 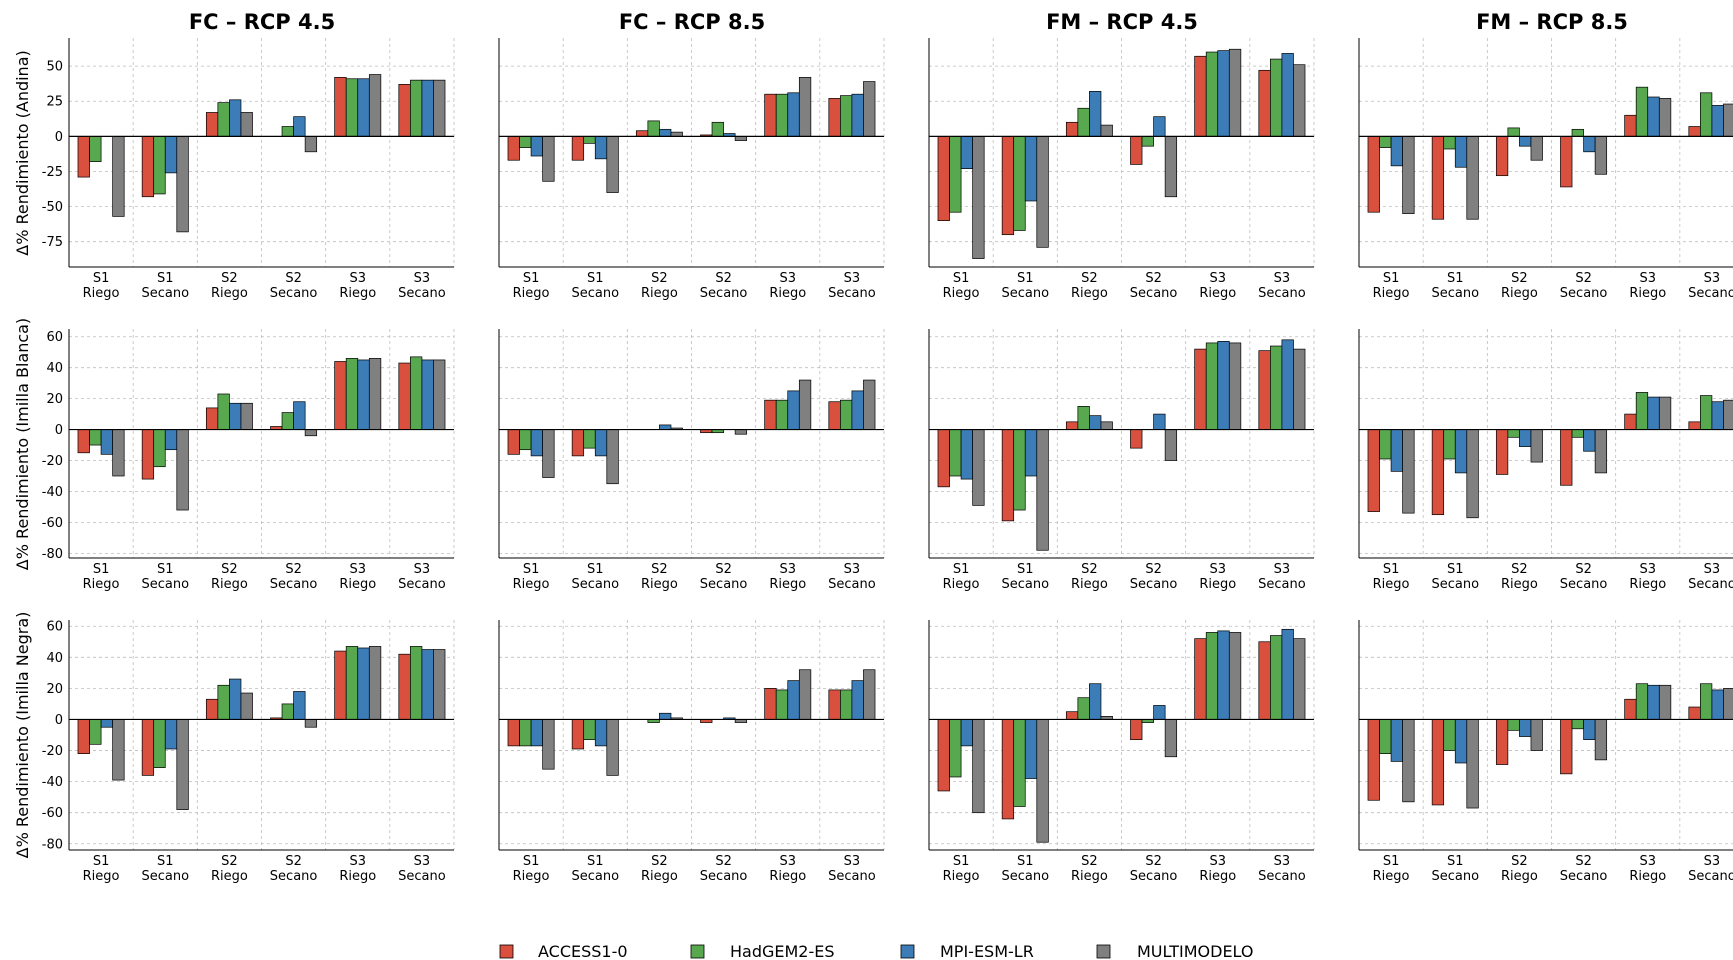 I want to click on y-tick-label: -40, so click(x=52, y=492).